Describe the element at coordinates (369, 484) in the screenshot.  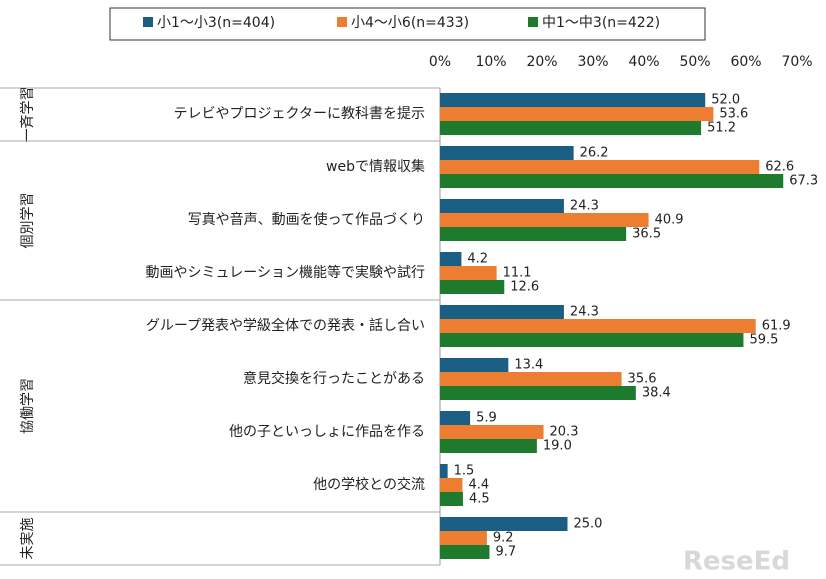
I see `category-label: 他の学校との交流` at that location.